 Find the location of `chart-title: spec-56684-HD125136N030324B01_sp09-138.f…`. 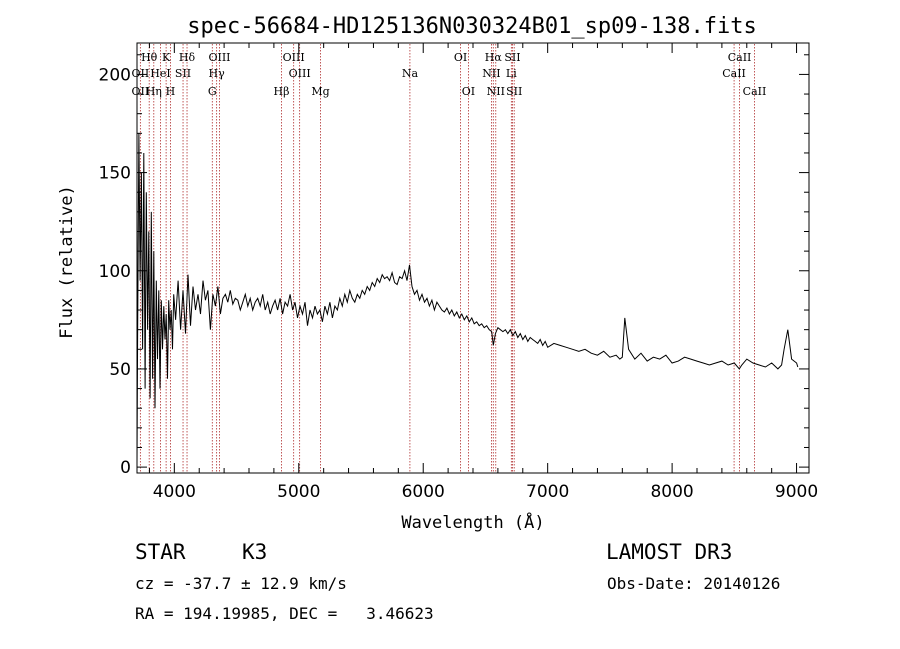

chart-title: spec-56684-HD125136N030324B01_sp09-138.f… is located at coordinates (472, 26).